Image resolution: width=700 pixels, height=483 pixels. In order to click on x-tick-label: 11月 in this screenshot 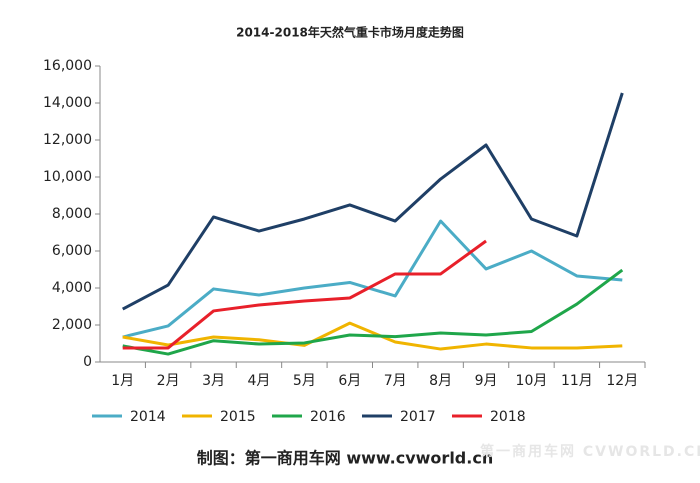, I will do `click(577, 381)`.